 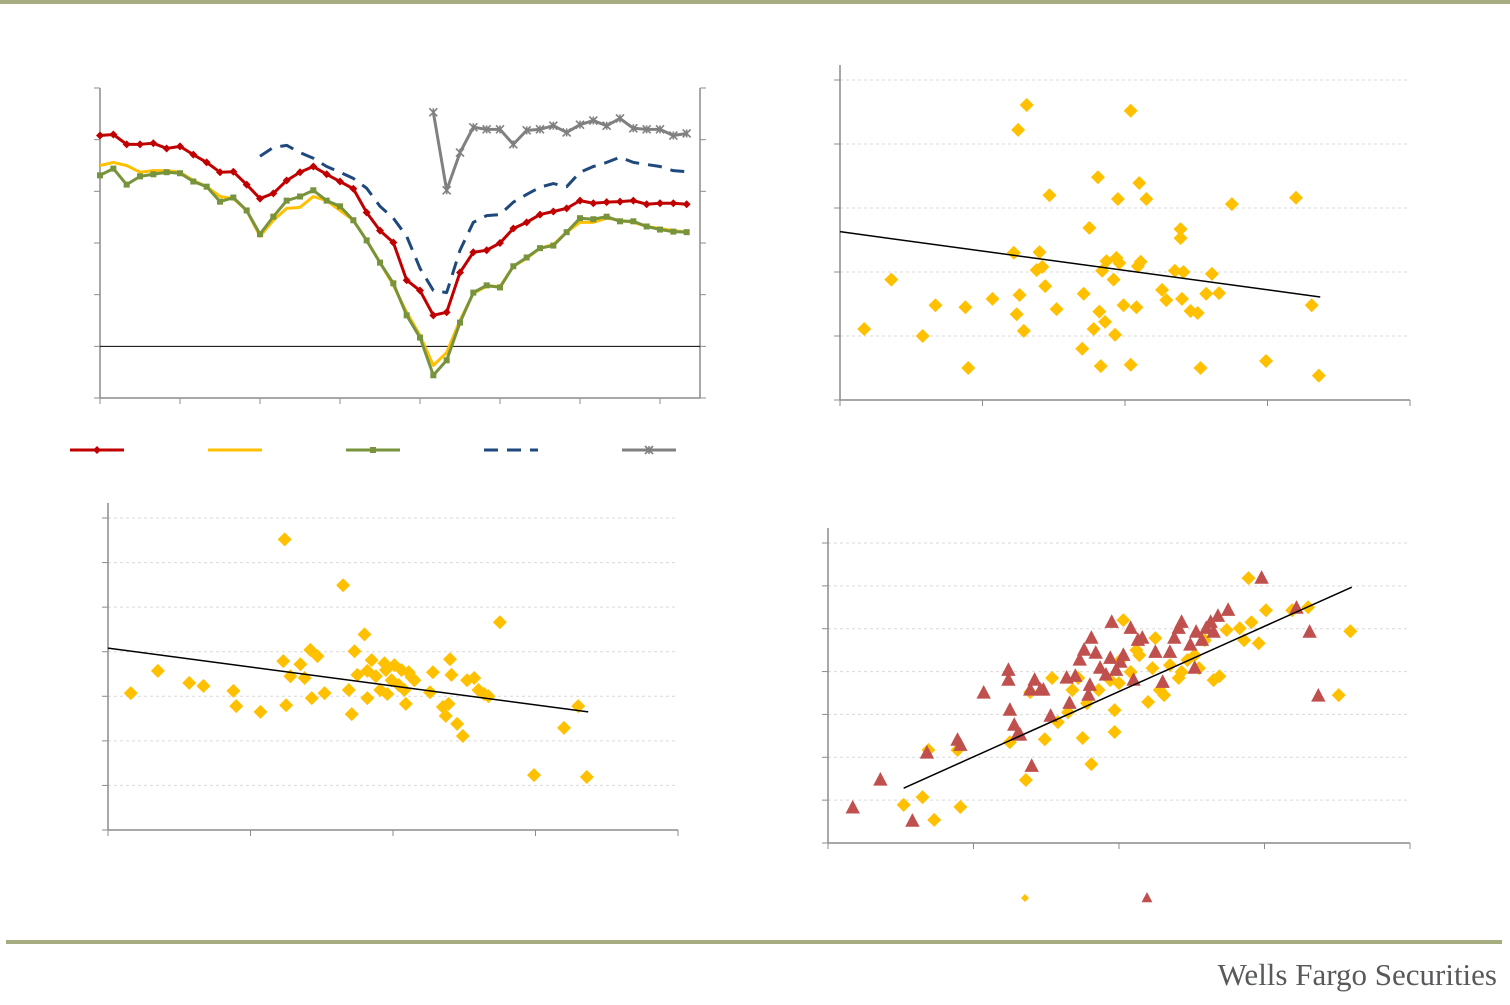 What do you see at coordinates (473, 219) in the screenshot?
I see `series-line` at bounding box center [473, 219].